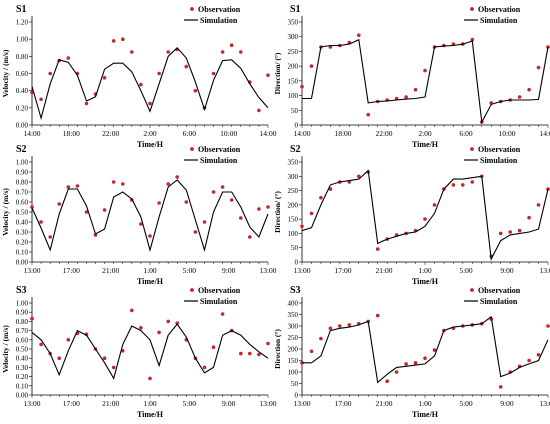 The image size is (550, 424). I want to click on y-tick-label: 0.30, so click(22, 368).